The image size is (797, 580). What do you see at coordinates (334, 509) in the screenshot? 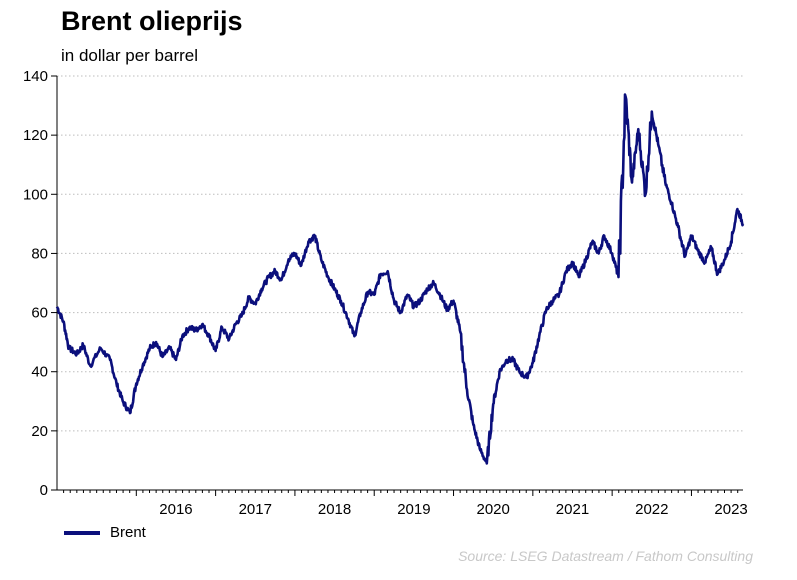
I see `x-tick-label: 2018` at bounding box center [334, 509].